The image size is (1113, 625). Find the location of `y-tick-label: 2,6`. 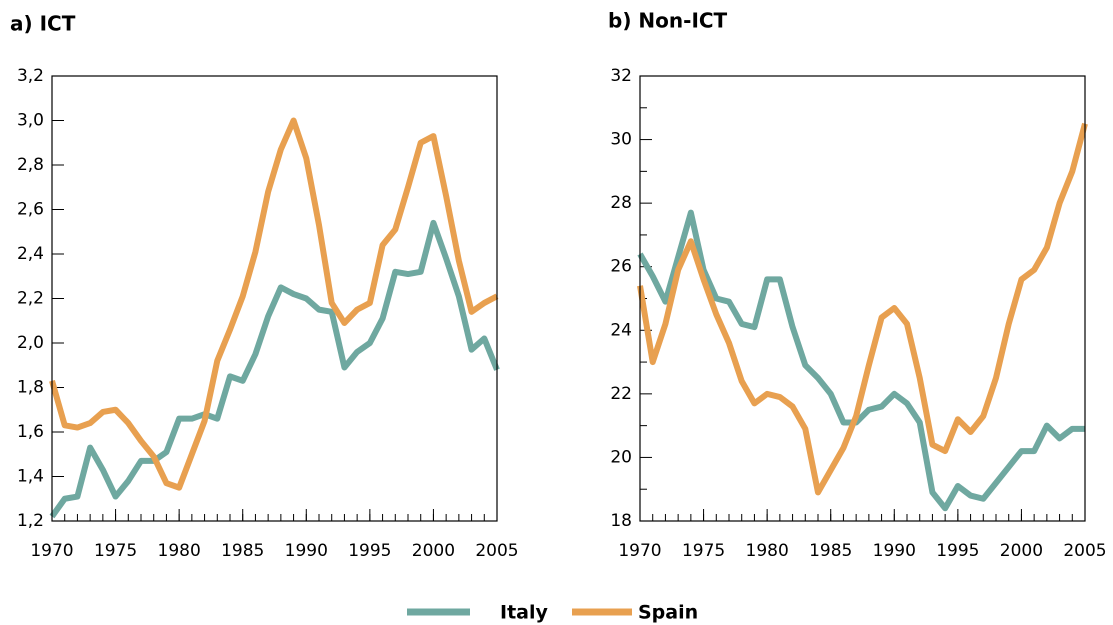

y-tick-label: 2,6 is located at coordinates (30, 210).